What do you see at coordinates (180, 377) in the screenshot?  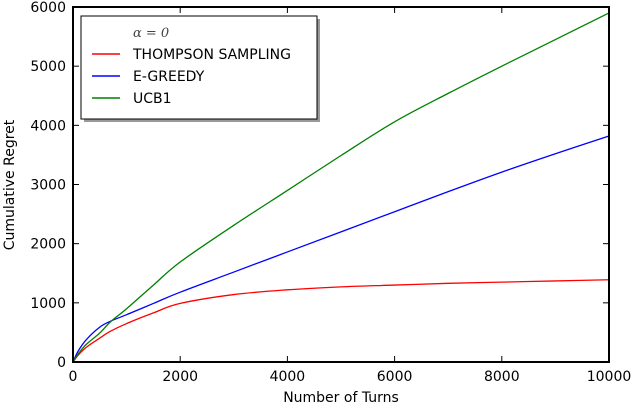 I see `x-tick-label: 2000` at bounding box center [180, 377].